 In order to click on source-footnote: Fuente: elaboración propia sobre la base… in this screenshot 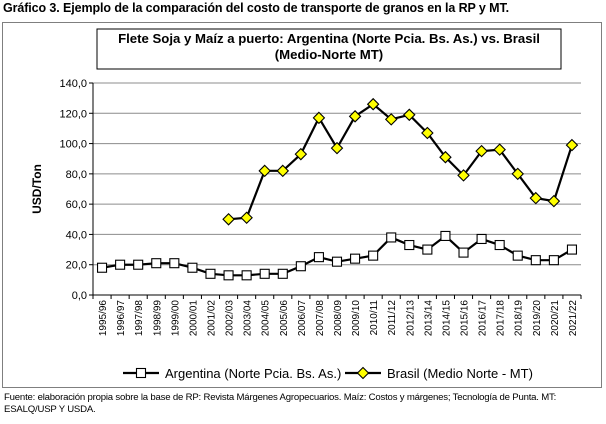, I will do `click(280, 403)`.